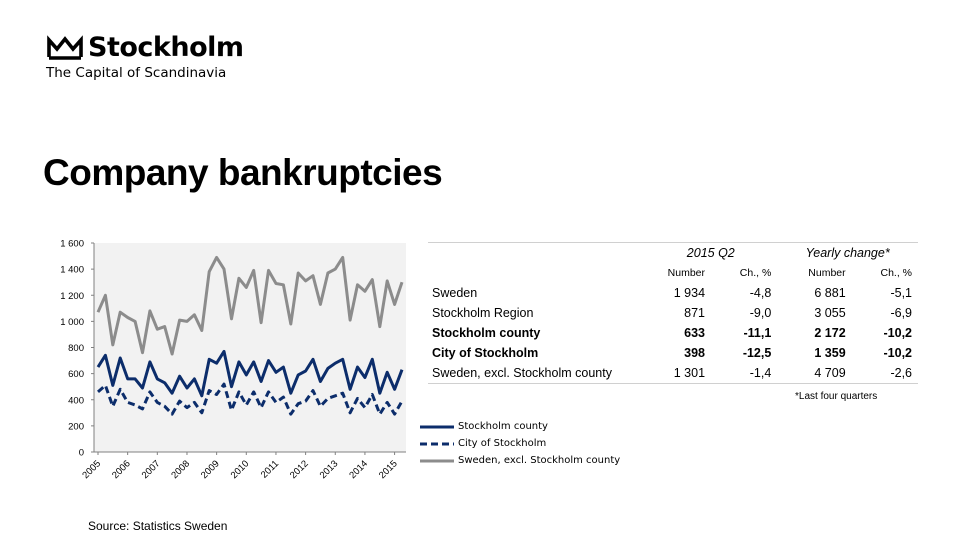 The width and height of the screenshot is (960, 540). Describe the element at coordinates (76, 348) in the screenshot. I see `y-tick-label: 800` at that location.